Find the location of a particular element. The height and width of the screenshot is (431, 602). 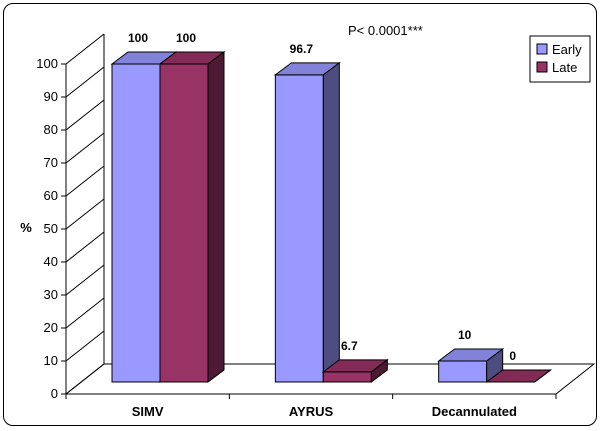

data-label-early-decannulated: 10 is located at coordinates (465, 335).